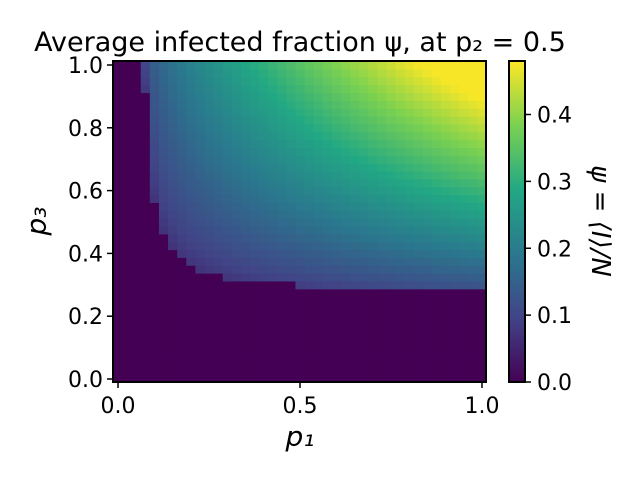 The height and width of the screenshot is (484, 640). I want to click on y-axis-label: p₃, so click(36, 222).